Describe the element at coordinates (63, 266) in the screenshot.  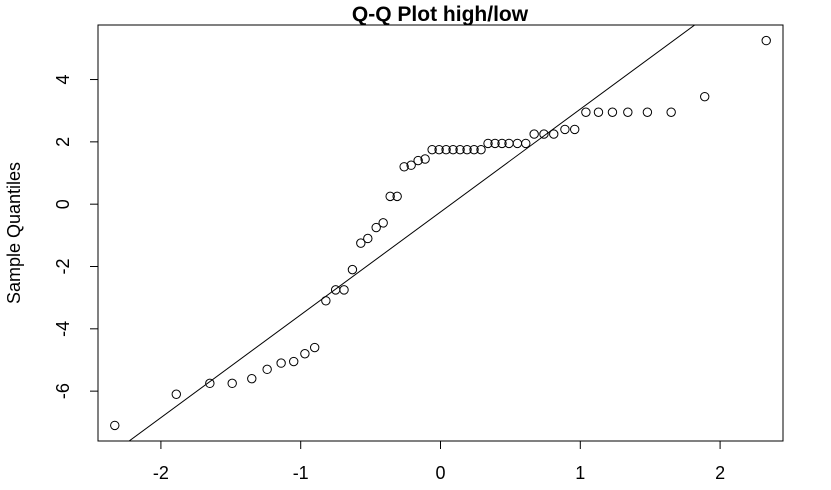
I see `y-tick-label: -2` at that location.